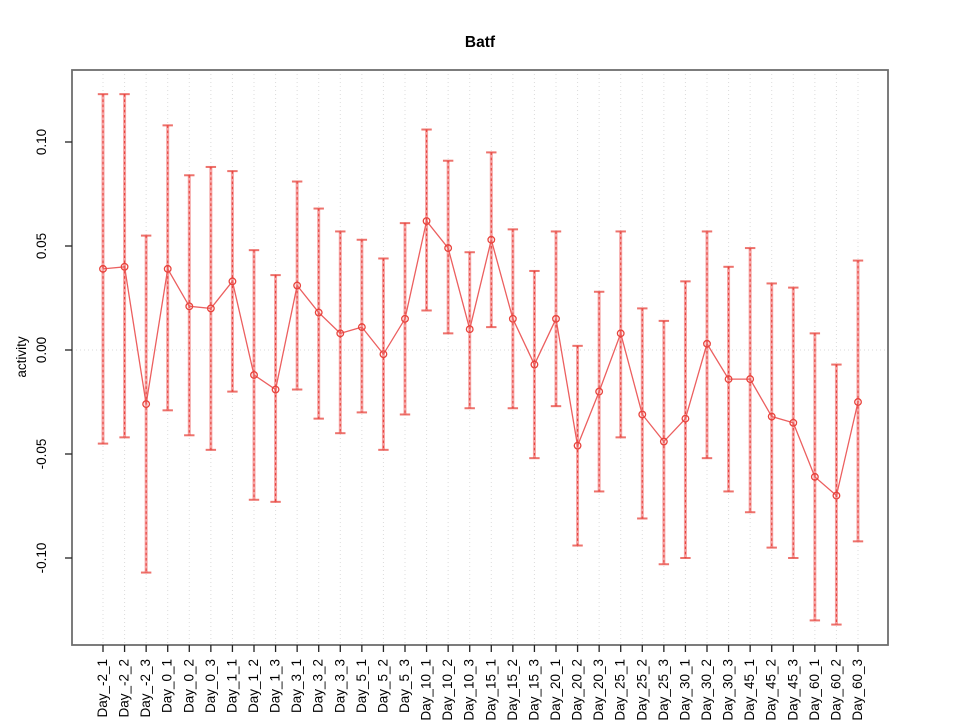  I want to click on x-tick-label: Day_20_2, so click(577, 689).